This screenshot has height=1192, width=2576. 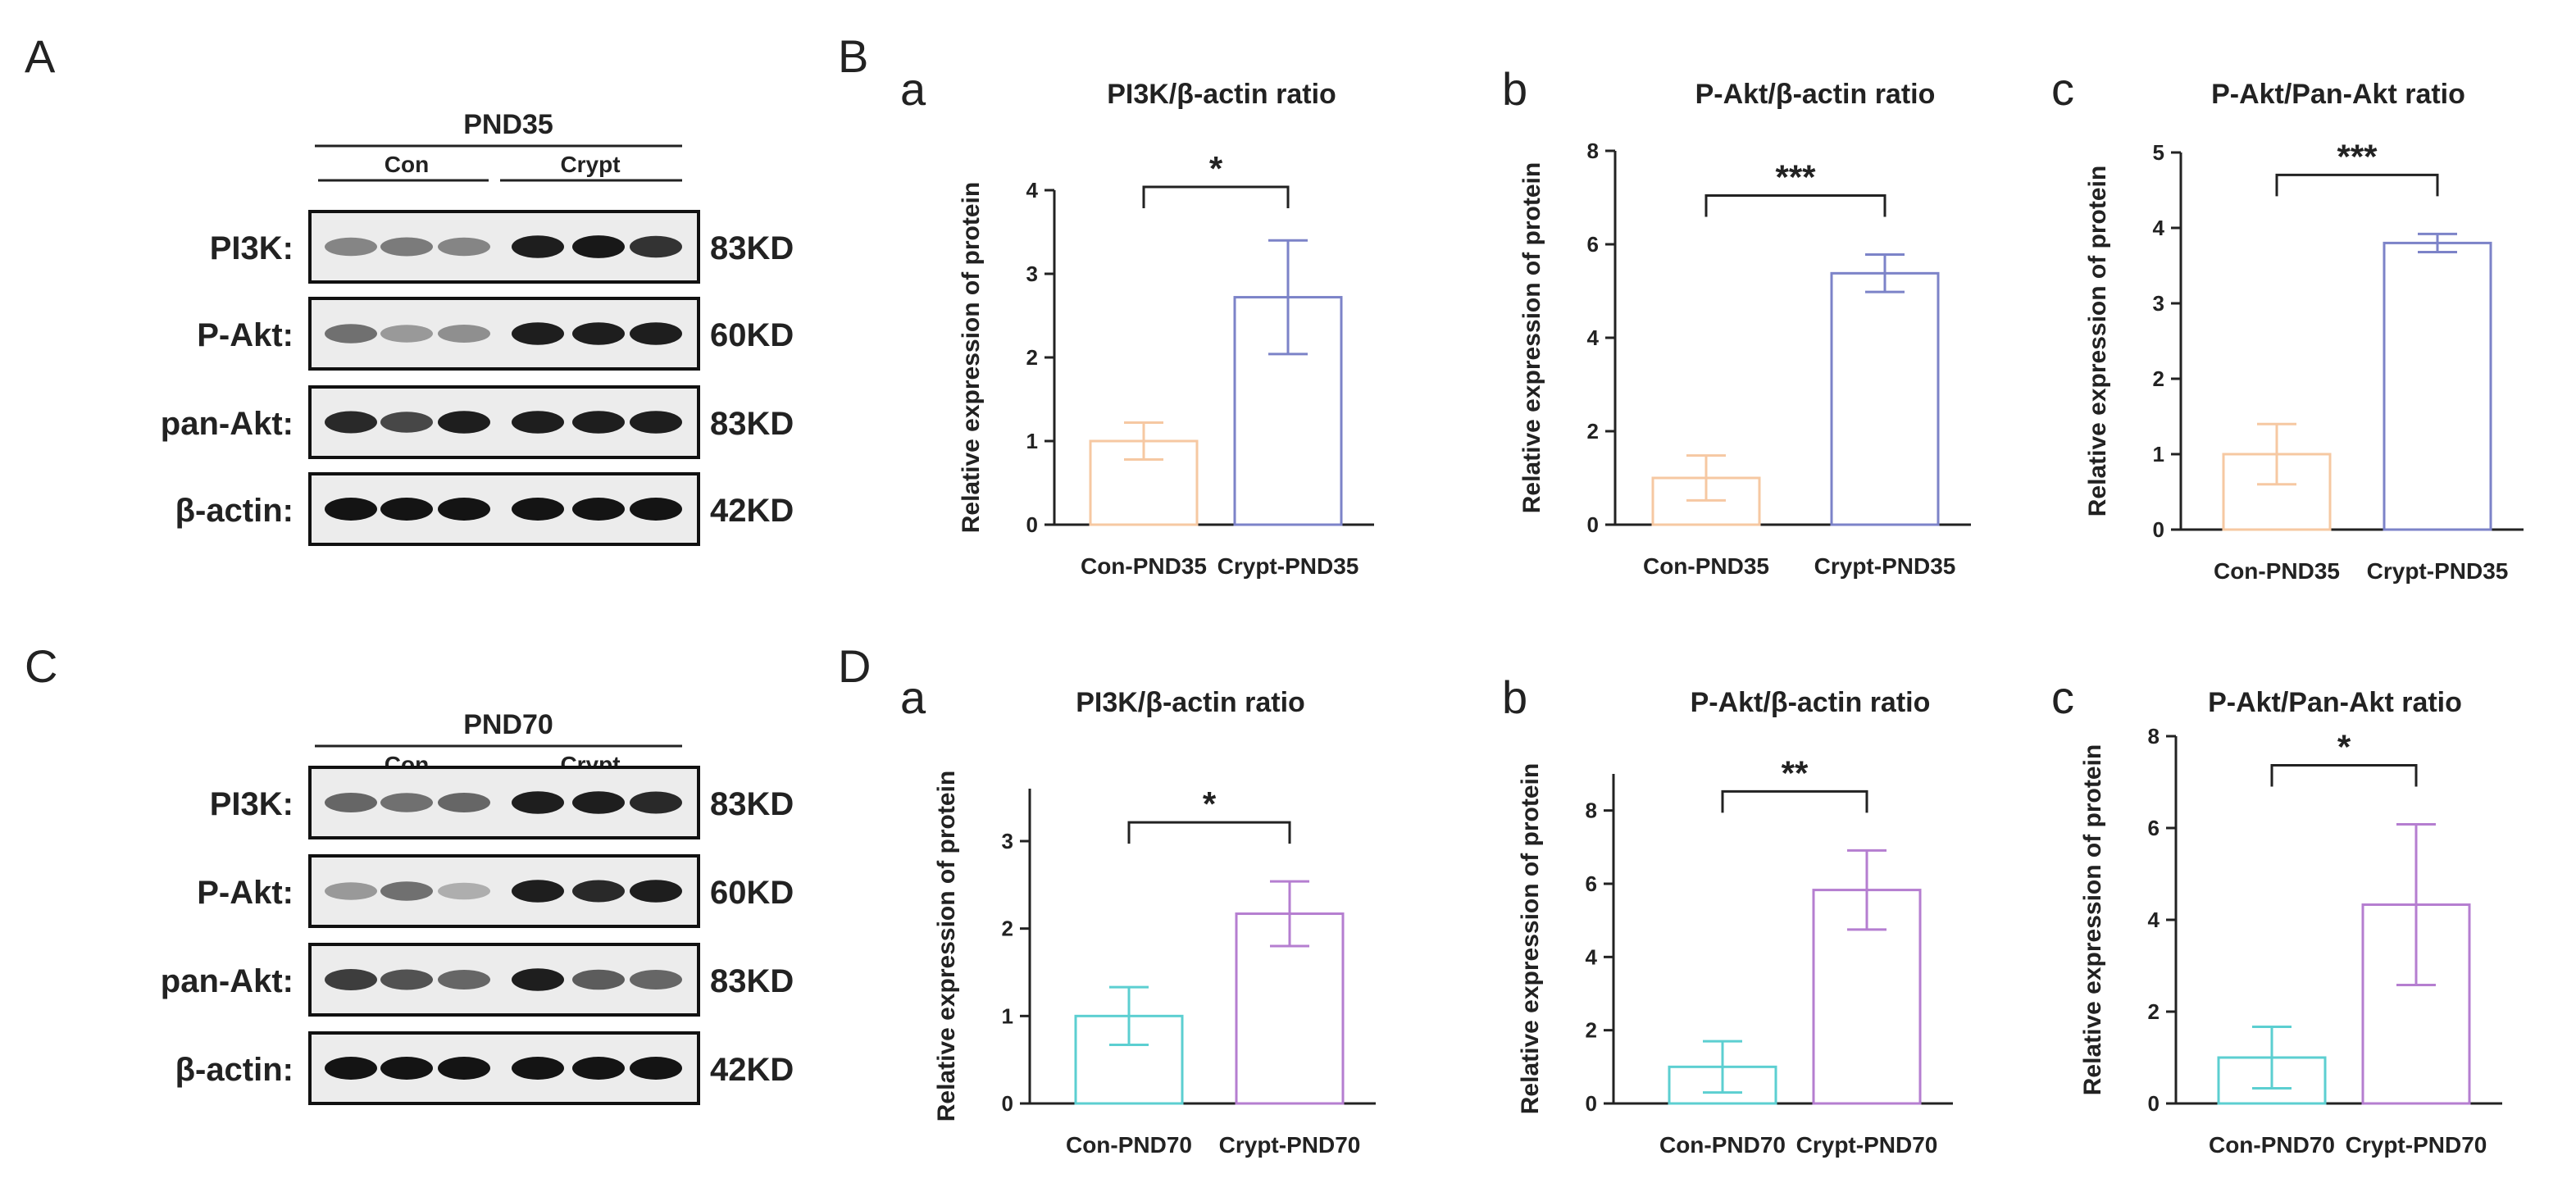 What do you see at coordinates (1722, 1145) in the screenshot?
I see `category-label: Con-PND70` at bounding box center [1722, 1145].